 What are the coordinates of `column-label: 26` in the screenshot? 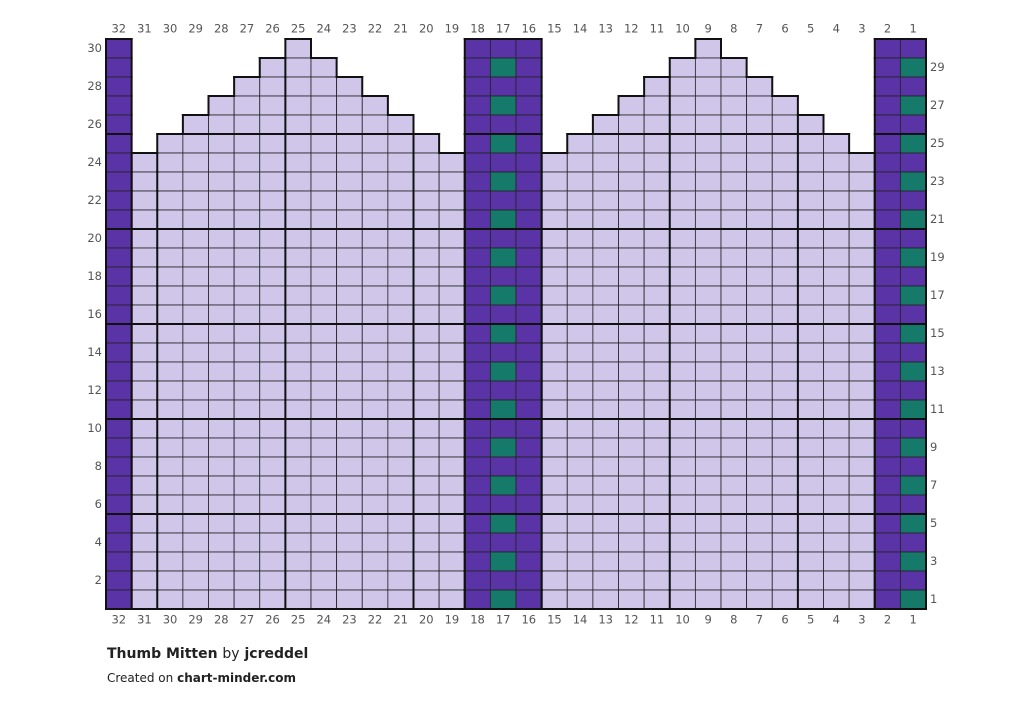 It's located at (272, 620).